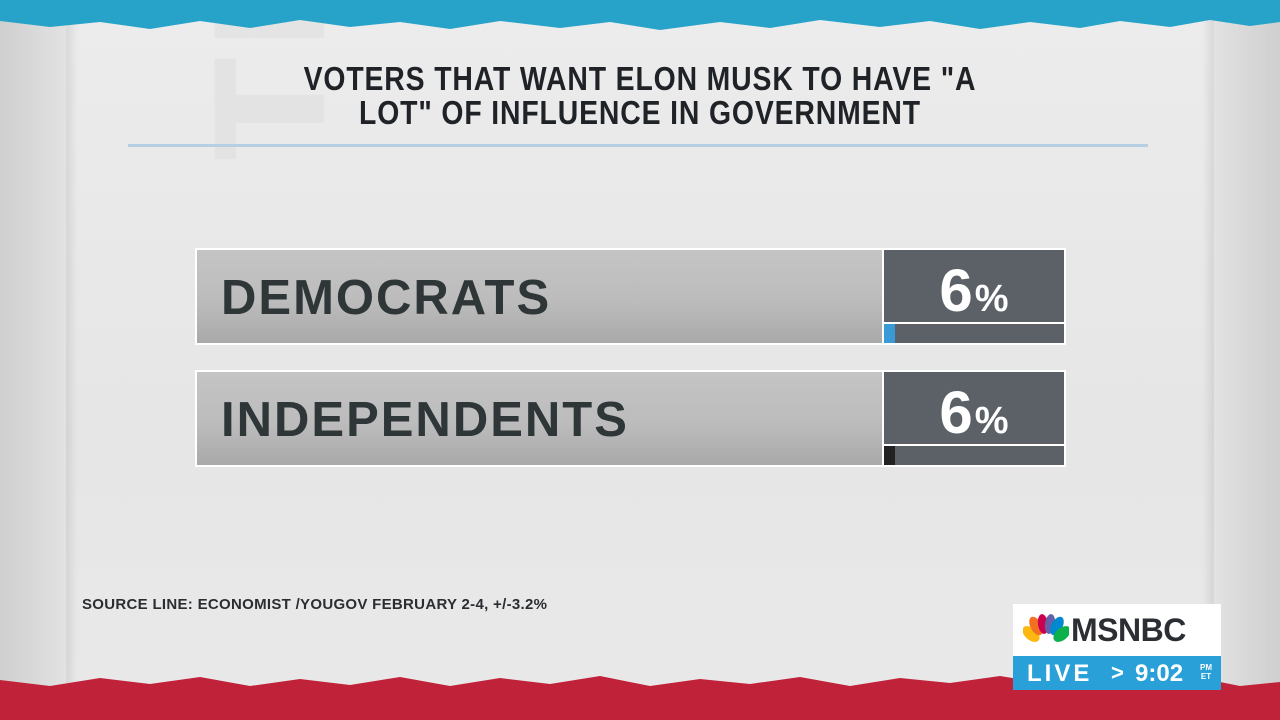  I want to click on category-box: DEMOCRATS, so click(539, 296).